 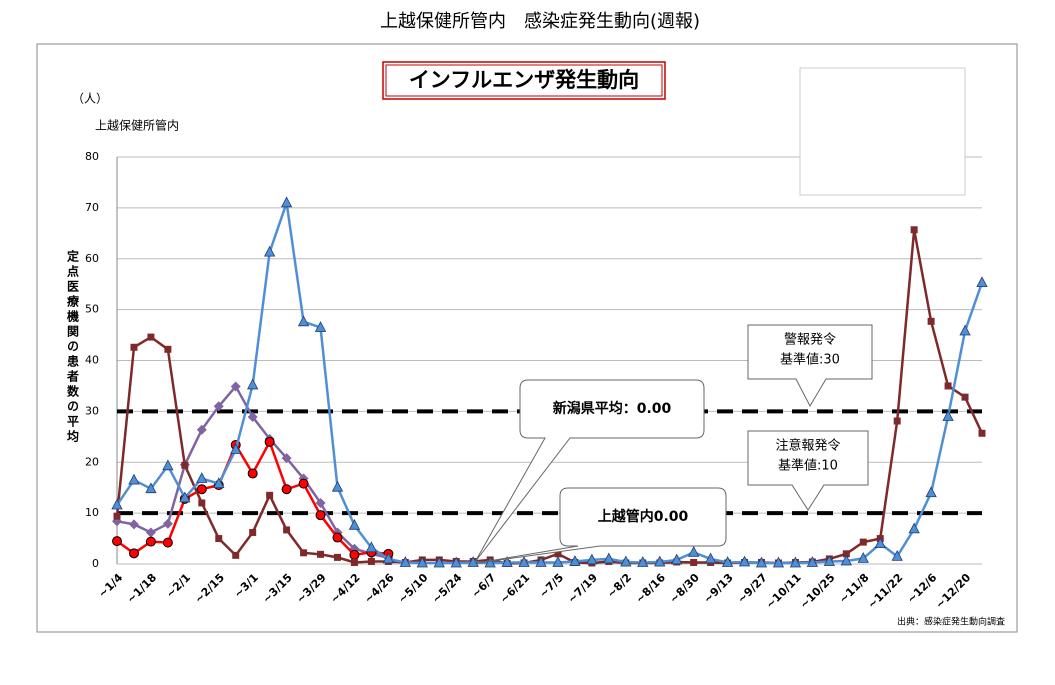 I want to click on title-box, so click(x=524, y=80).